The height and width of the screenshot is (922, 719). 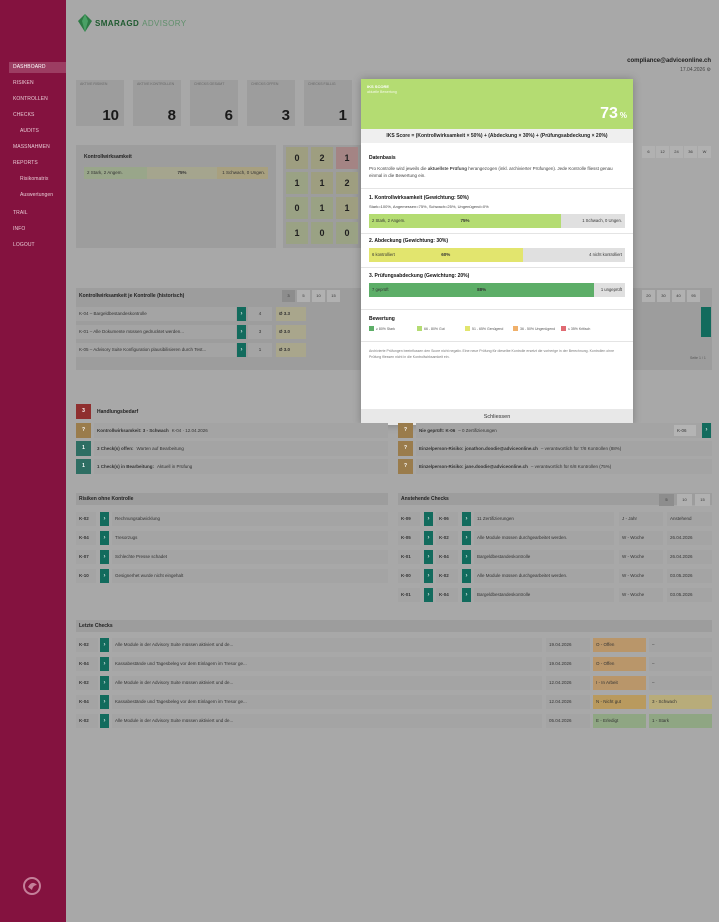 I want to click on risk-name: Gesignerhet wurde nicht eingehalt, so click(x=250, y=576).